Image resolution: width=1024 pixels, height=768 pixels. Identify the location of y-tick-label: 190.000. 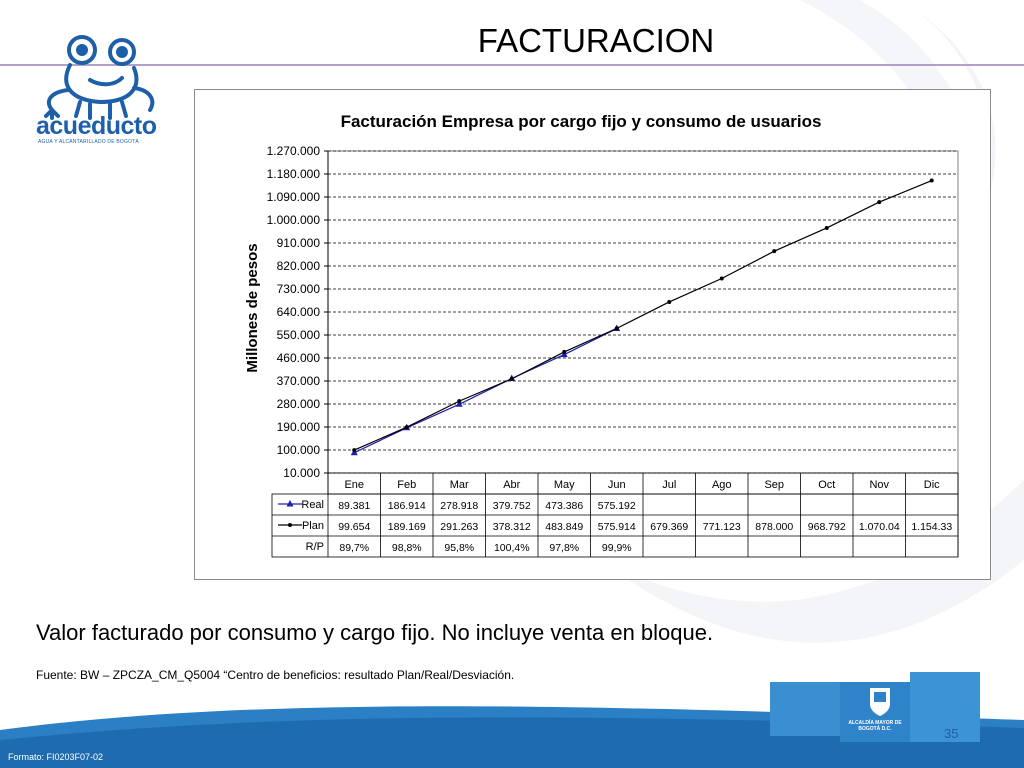
(299, 427).